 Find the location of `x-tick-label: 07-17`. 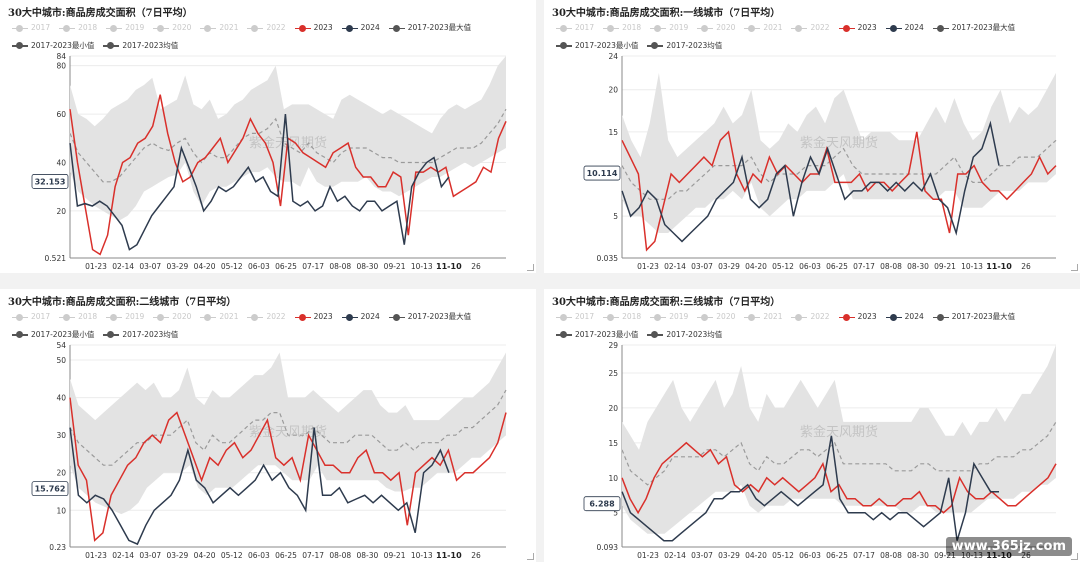

x-tick-label: 07-17 is located at coordinates (313, 266).